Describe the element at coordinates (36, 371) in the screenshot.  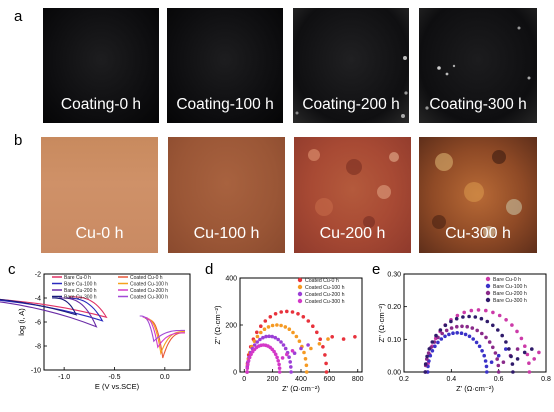
I see `y-tick-label: -10` at that location.